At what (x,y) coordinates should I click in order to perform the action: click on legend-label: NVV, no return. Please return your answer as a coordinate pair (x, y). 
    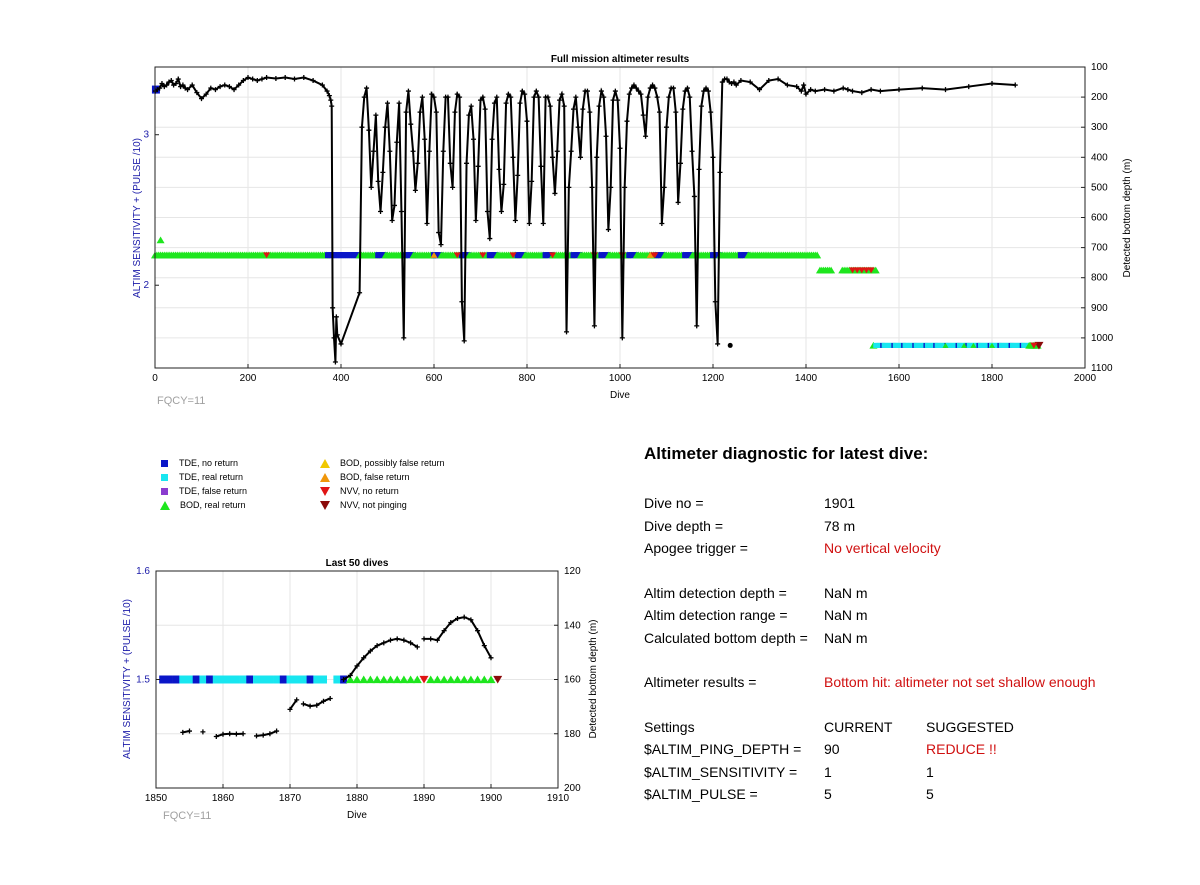
    Looking at the image, I should click on (369, 491).